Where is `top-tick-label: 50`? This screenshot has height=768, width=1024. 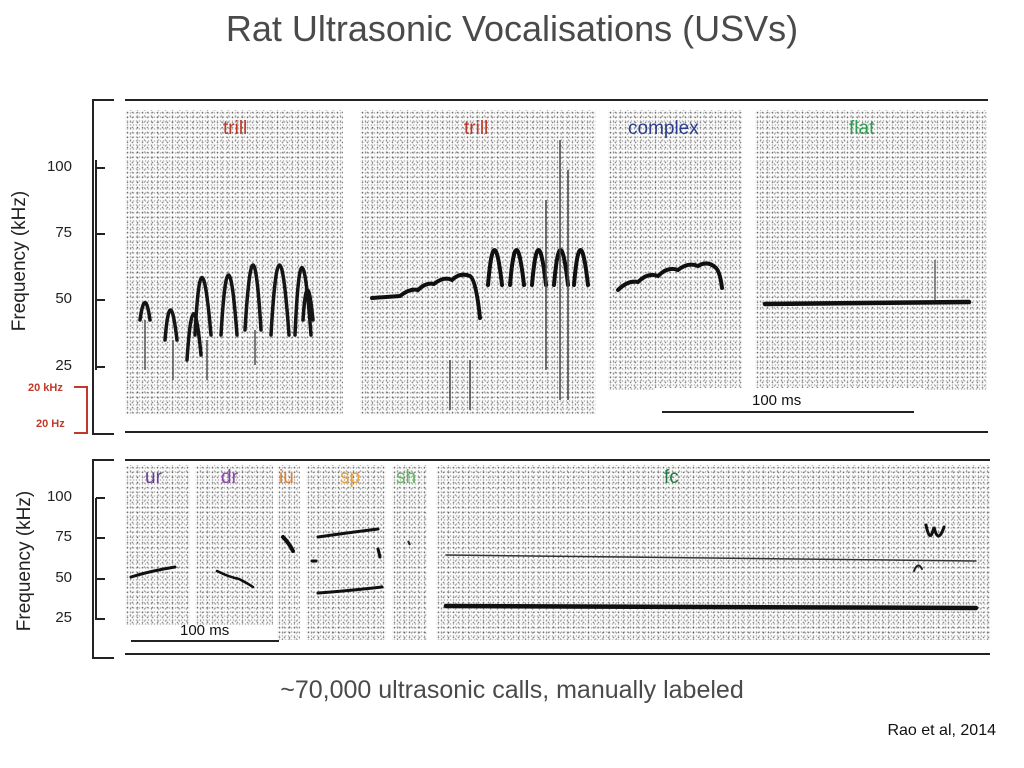 top-tick-label: 50 is located at coordinates (63, 298).